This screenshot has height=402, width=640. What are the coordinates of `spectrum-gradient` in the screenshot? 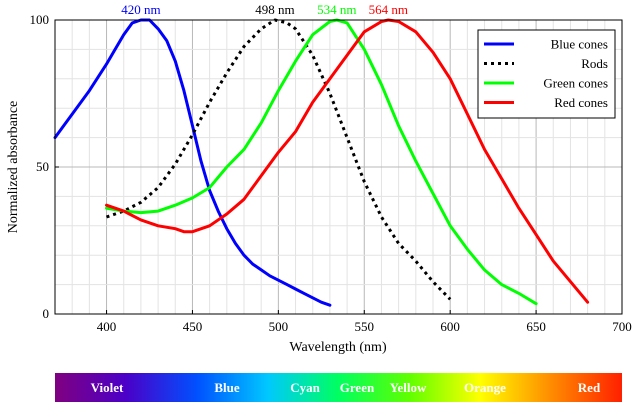 It's located at (338, 387).